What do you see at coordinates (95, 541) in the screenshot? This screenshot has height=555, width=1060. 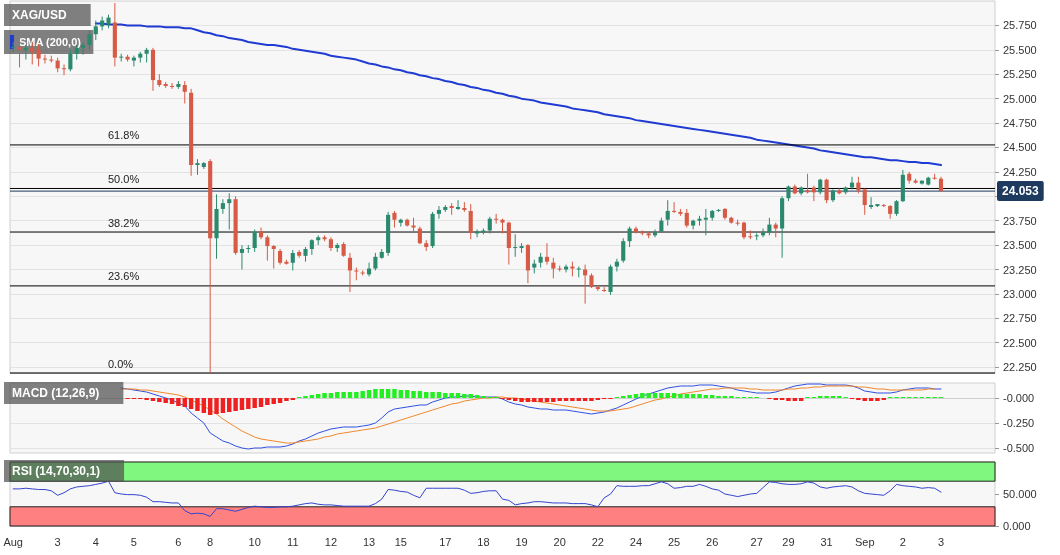 I see `x-tick-label: 4` at bounding box center [95, 541].